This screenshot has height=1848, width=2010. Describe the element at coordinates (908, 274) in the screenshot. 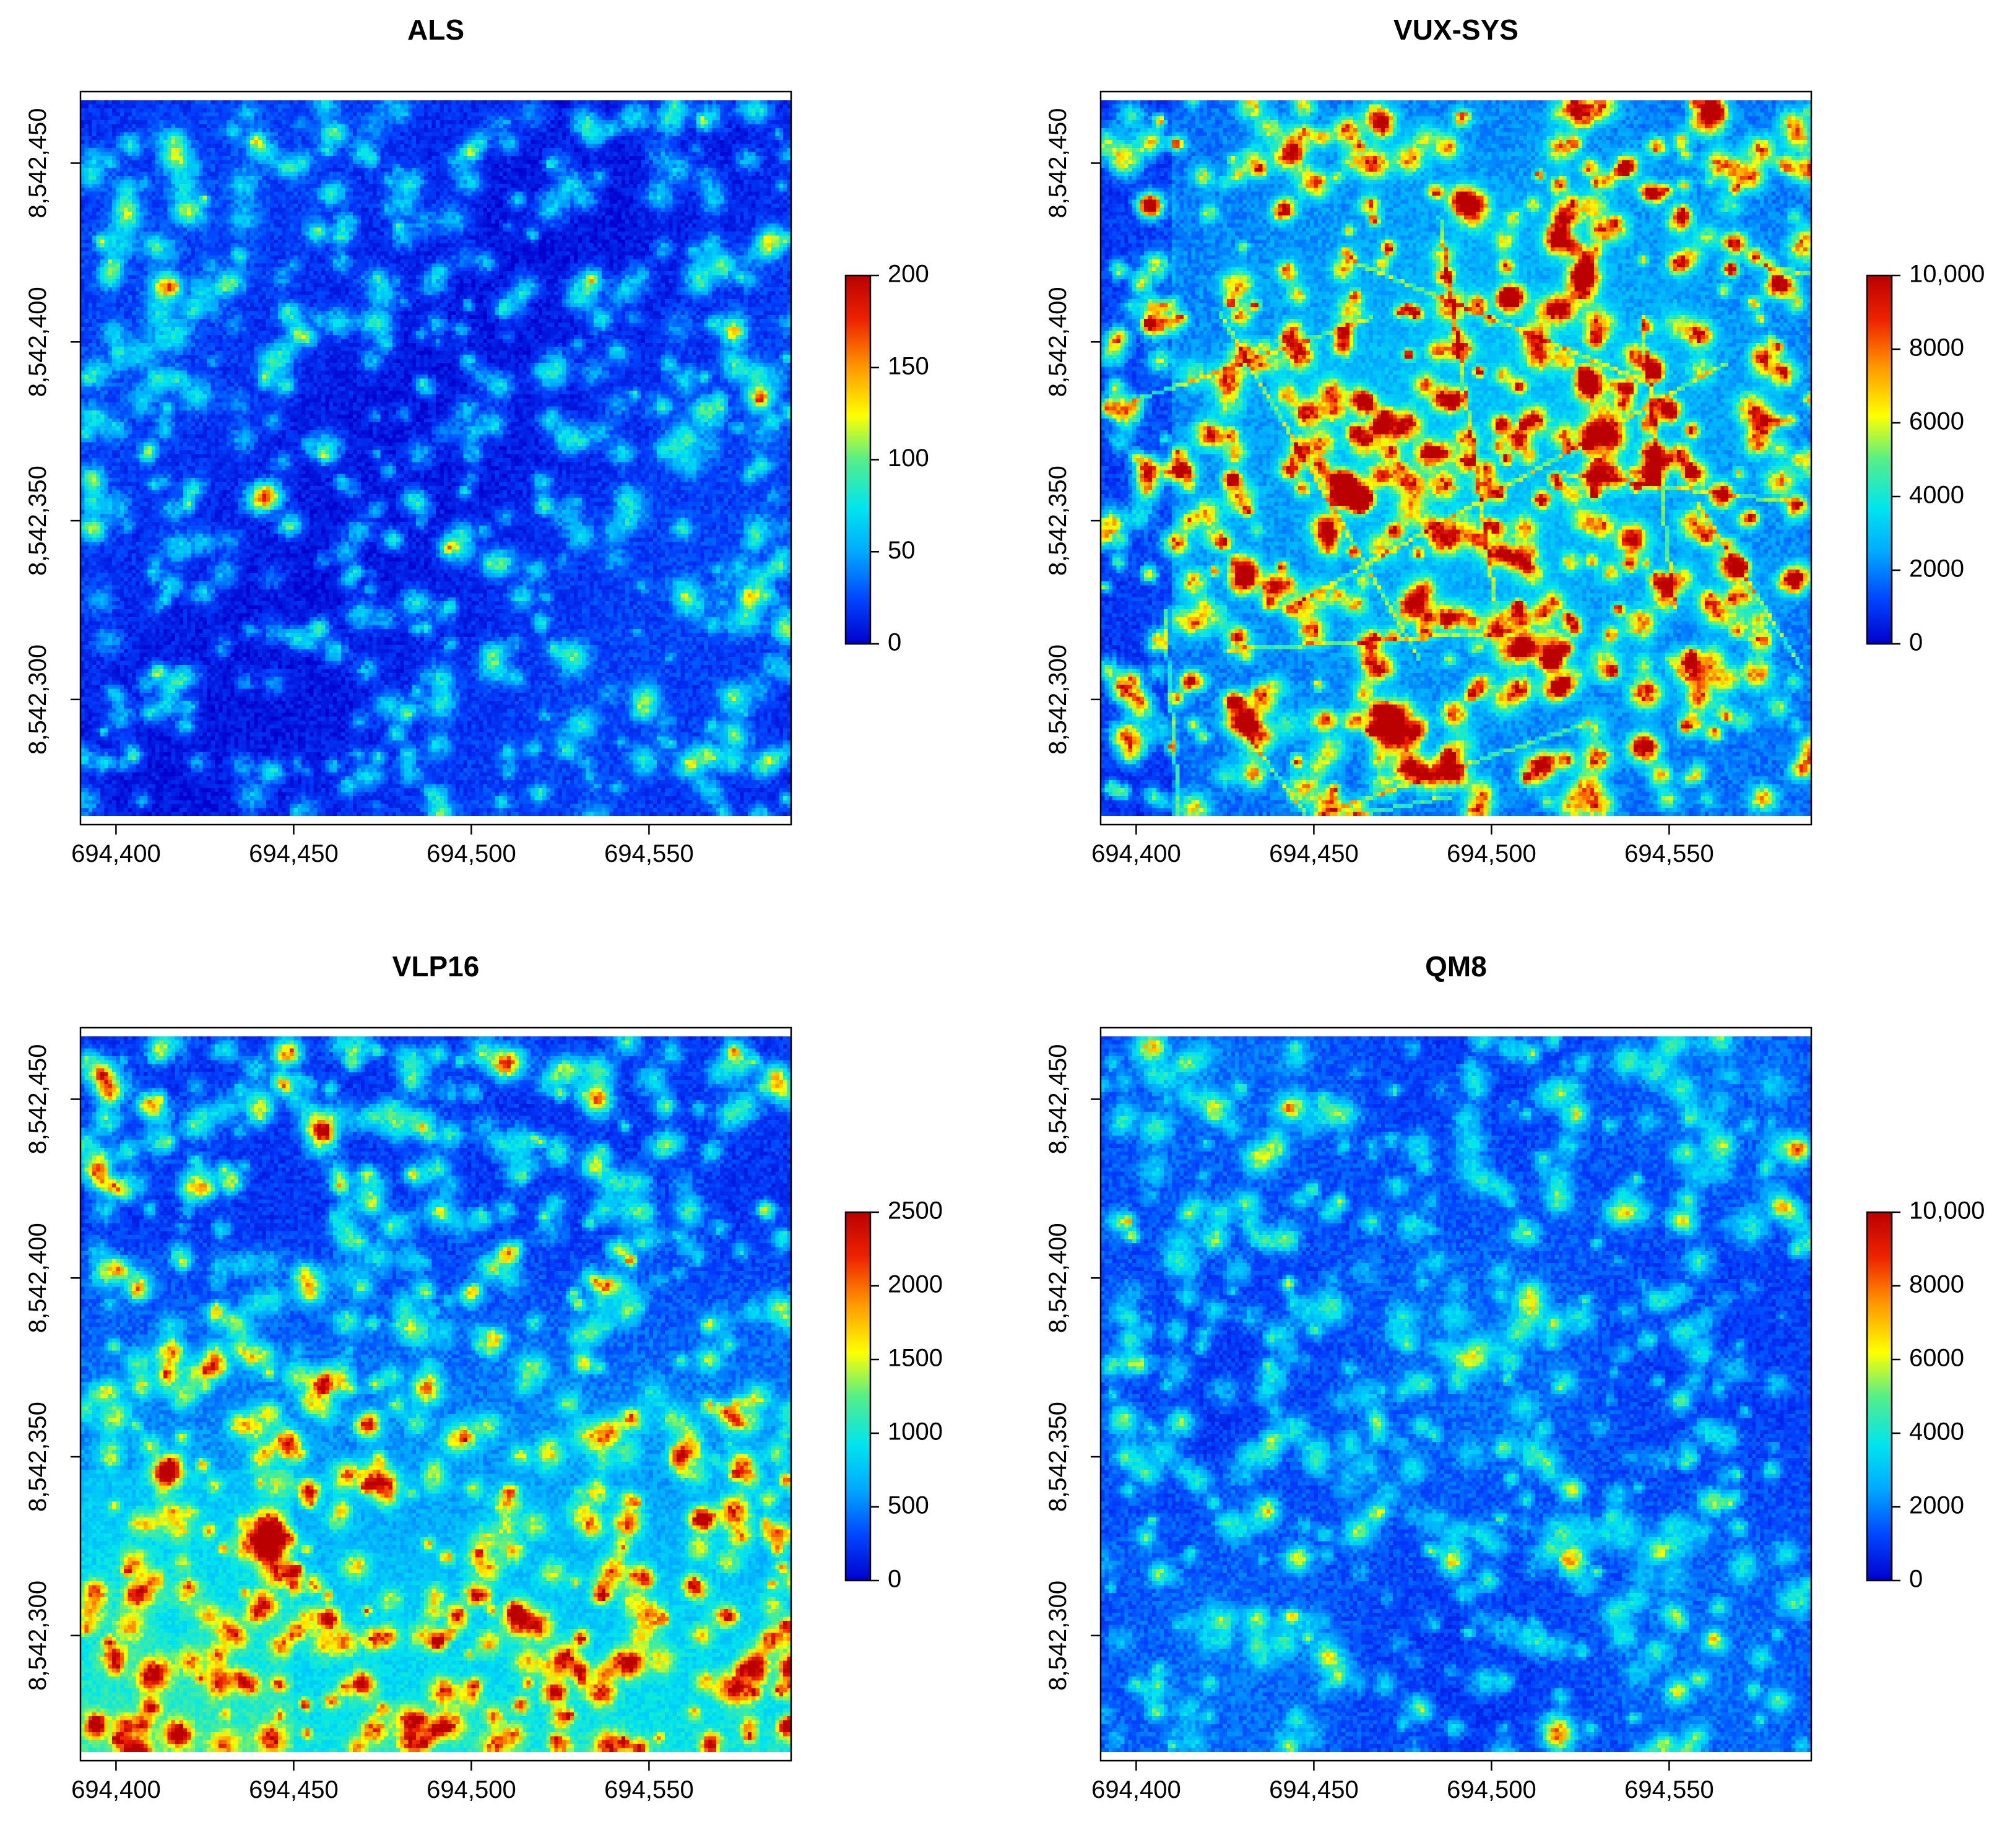

I see `colorbar-tick-label: 200` at that location.